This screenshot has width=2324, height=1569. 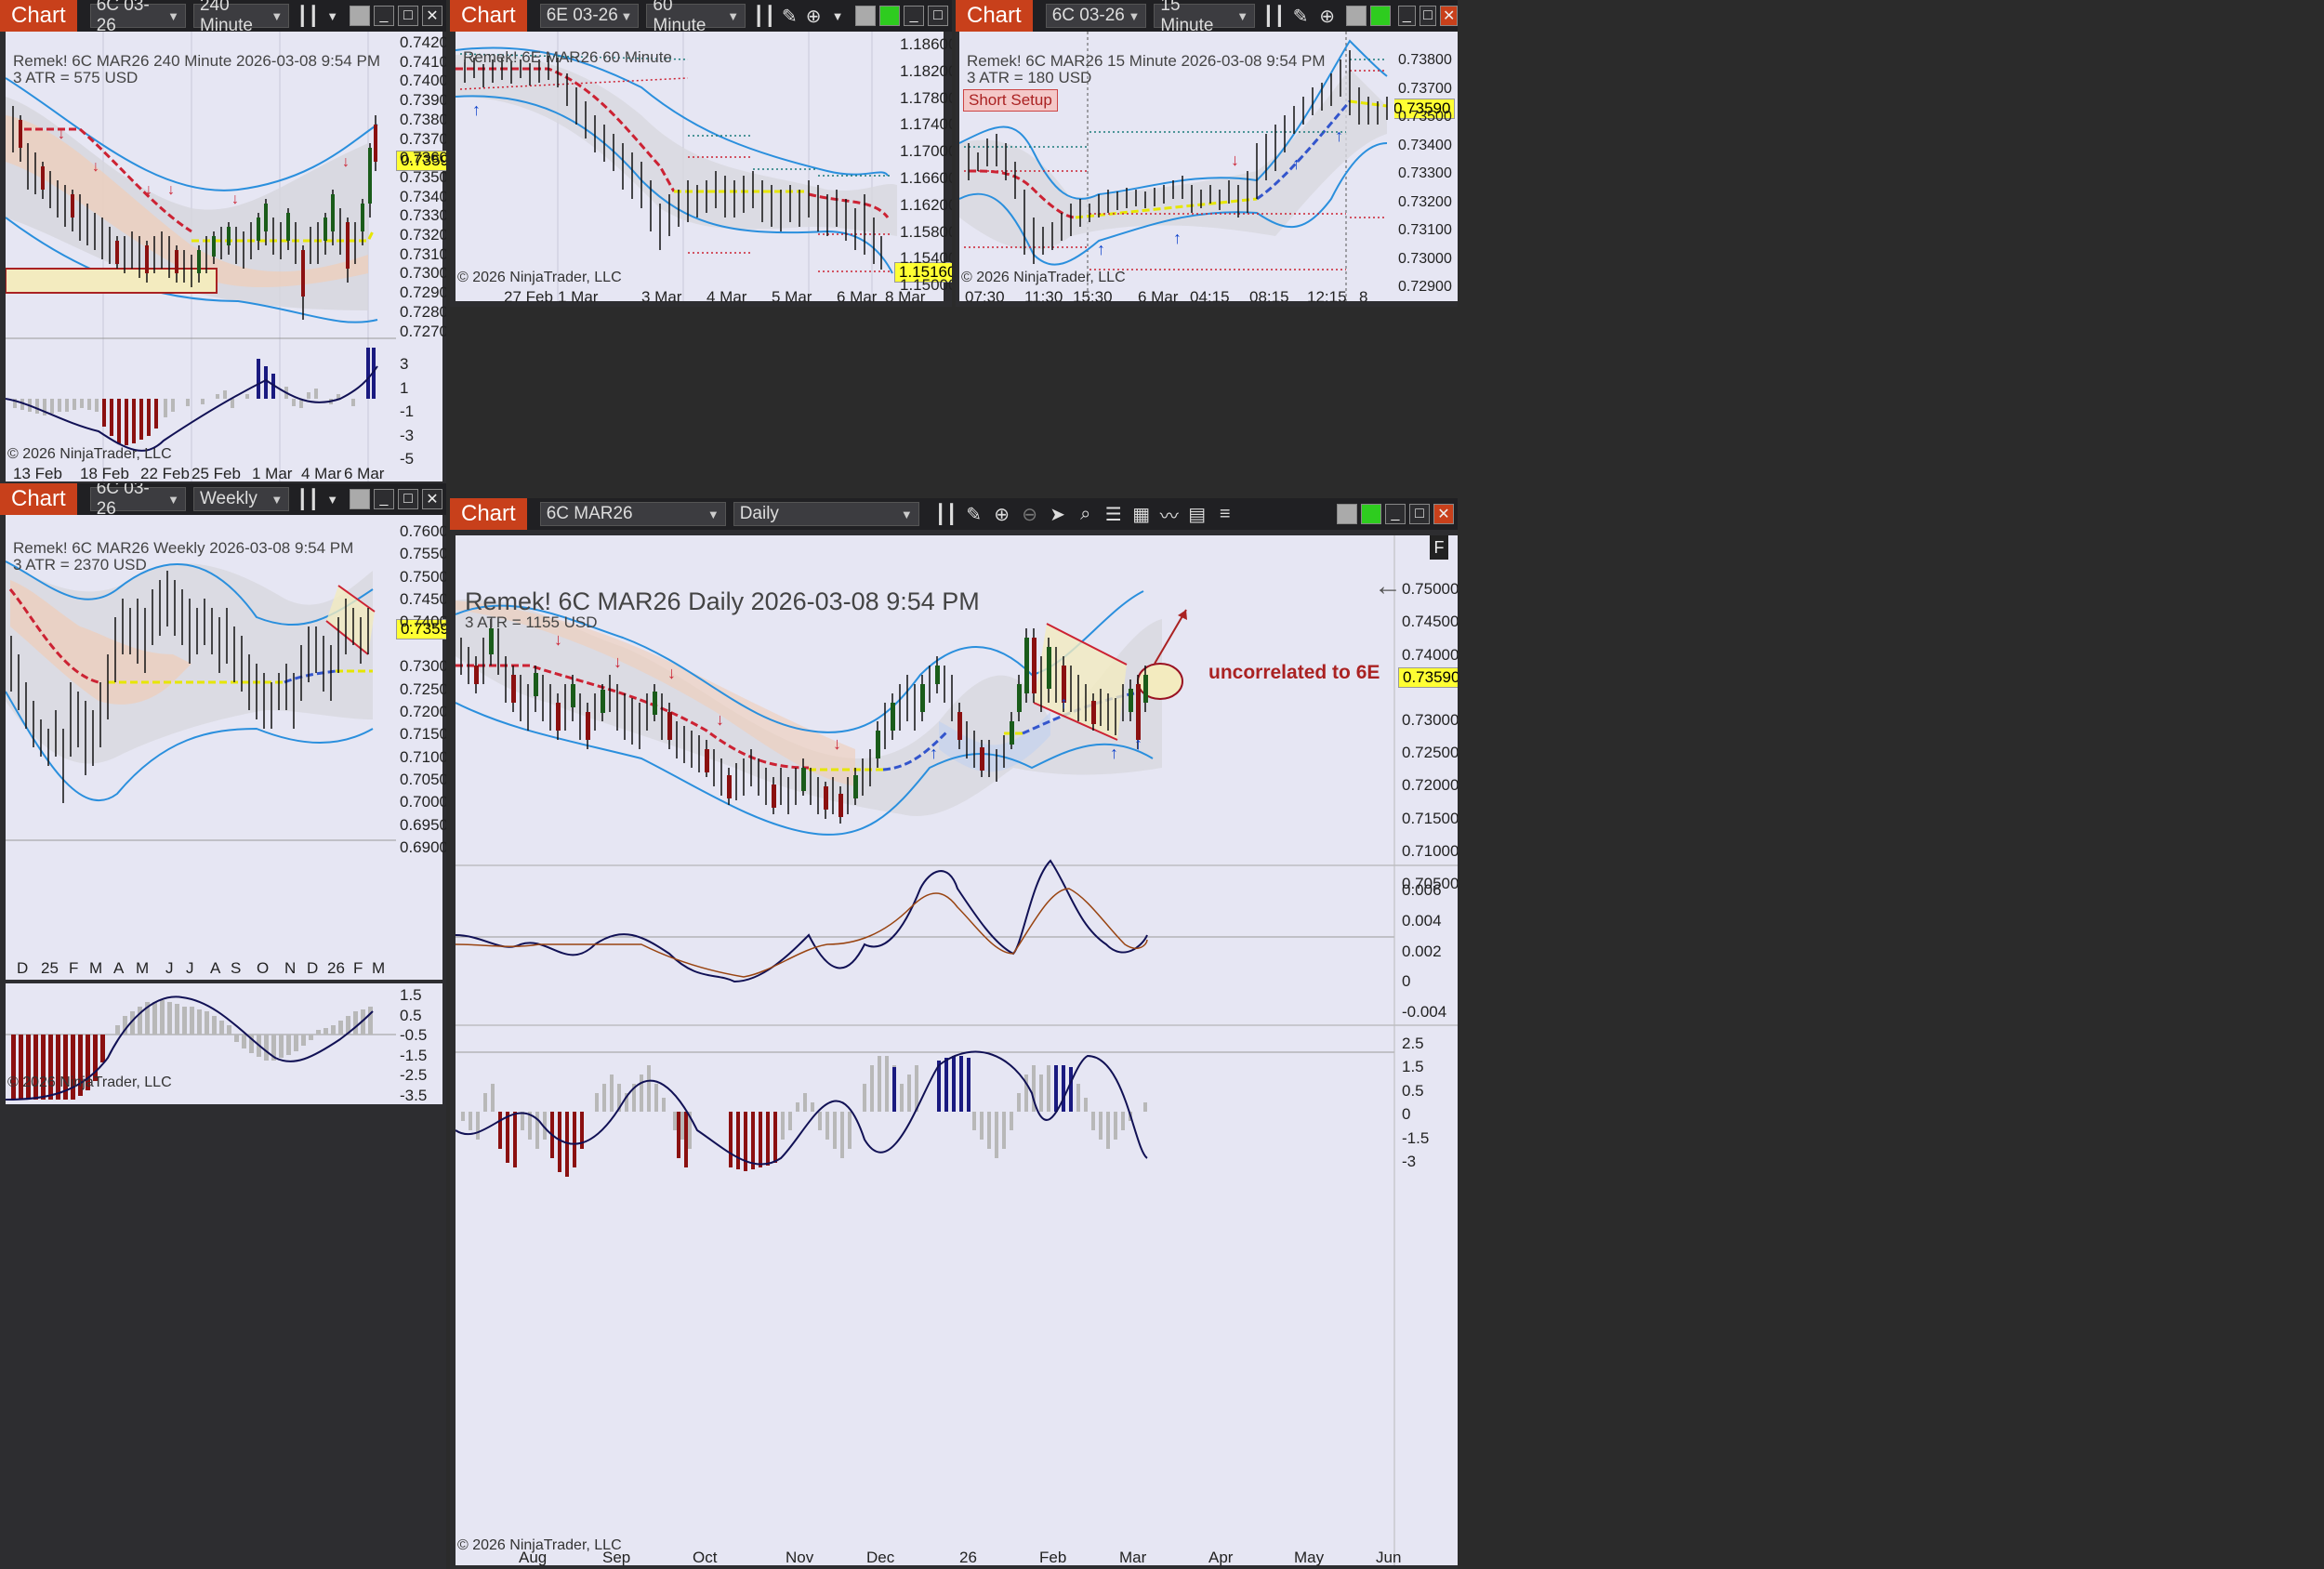 What do you see at coordinates (1133, 1557) in the screenshot?
I see `x-tick: Mar` at bounding box center [1133, 1557].